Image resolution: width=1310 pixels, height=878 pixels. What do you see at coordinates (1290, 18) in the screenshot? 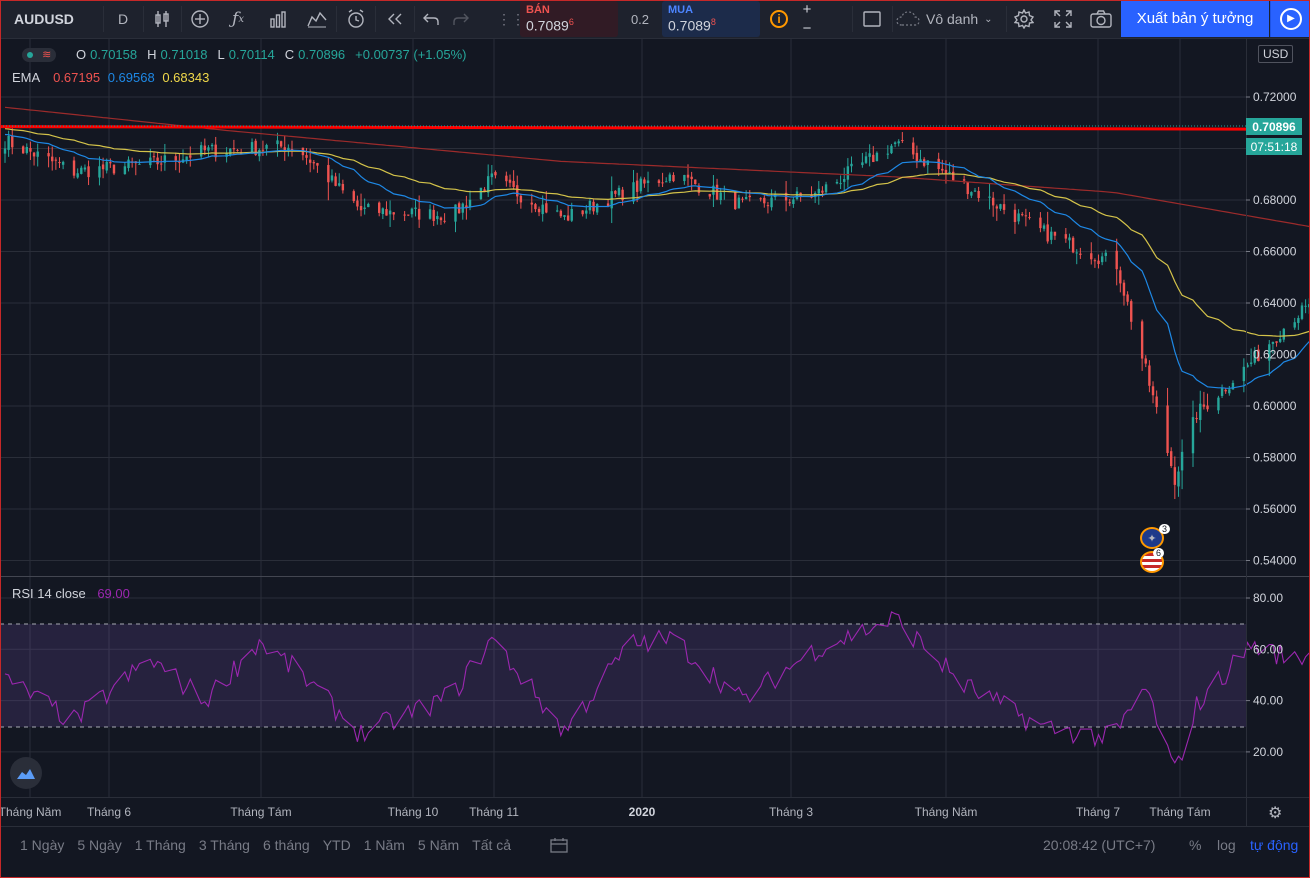
I see `publish-play-button: ▶` at bounding box center [1290, 18].